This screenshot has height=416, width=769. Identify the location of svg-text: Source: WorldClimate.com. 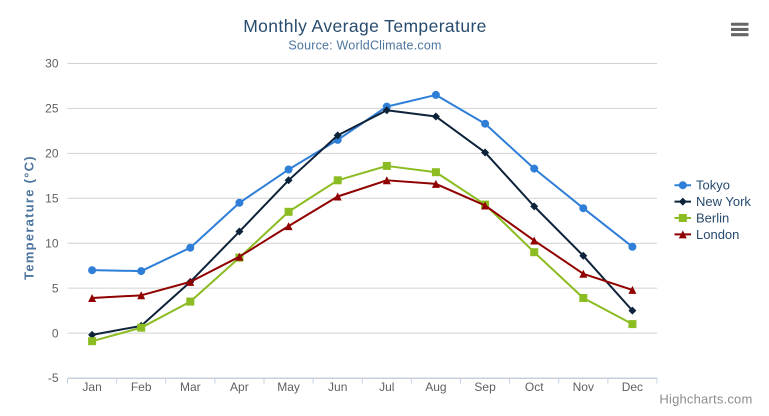
(364, 46).